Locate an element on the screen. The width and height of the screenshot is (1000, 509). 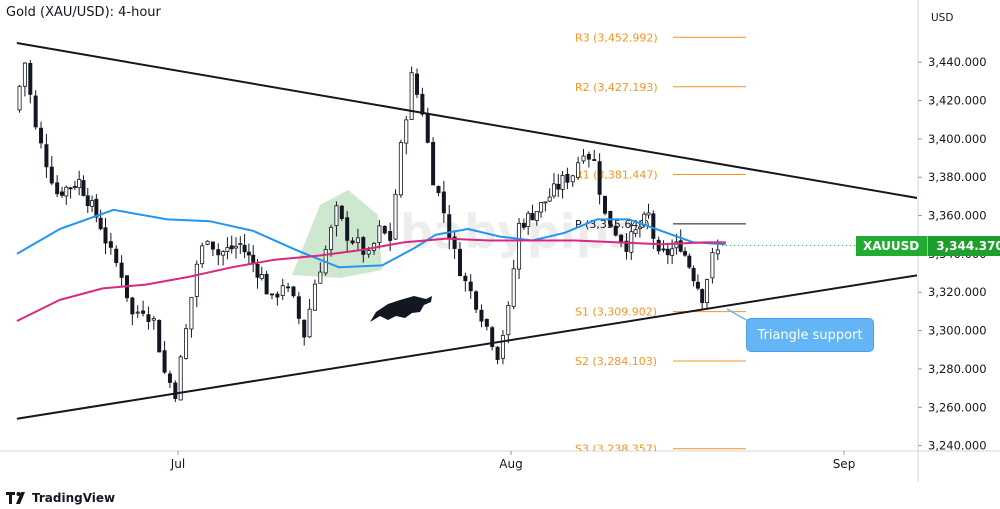
babypips-watermark: babypips is located at coordinates (464, 234).